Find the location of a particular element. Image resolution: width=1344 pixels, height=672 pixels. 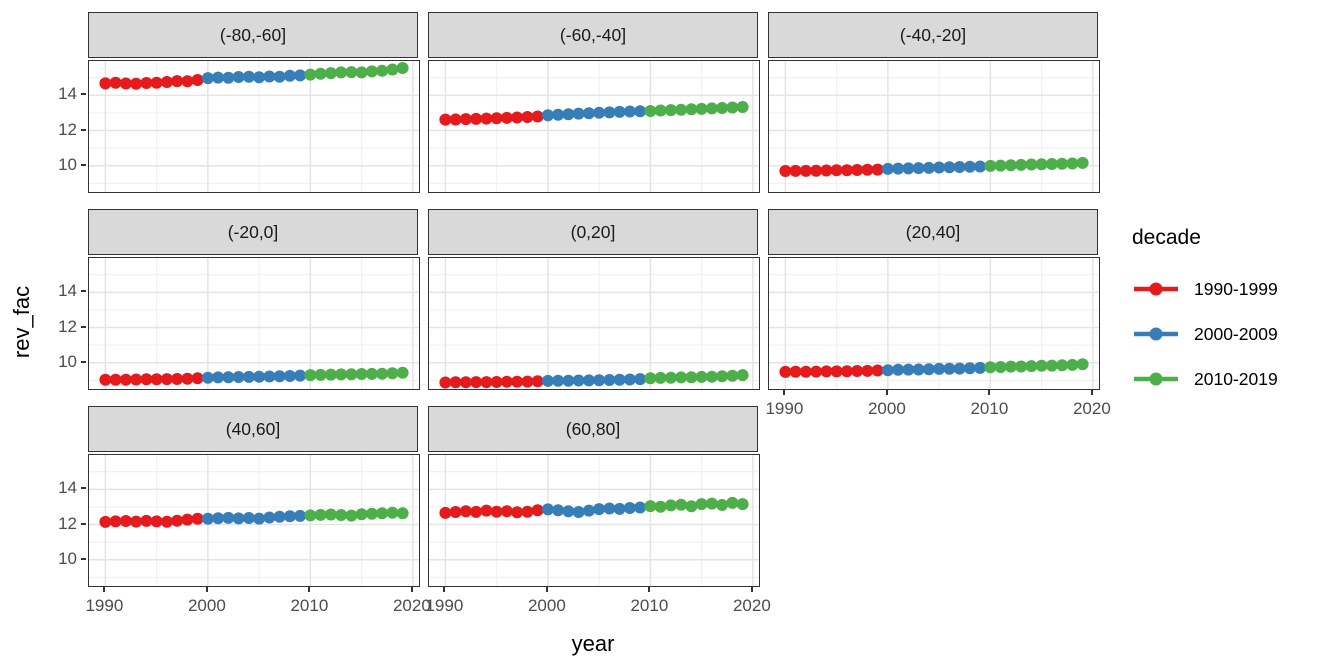

facet-label: (-60,-40] is located at coordinates (593, 34).